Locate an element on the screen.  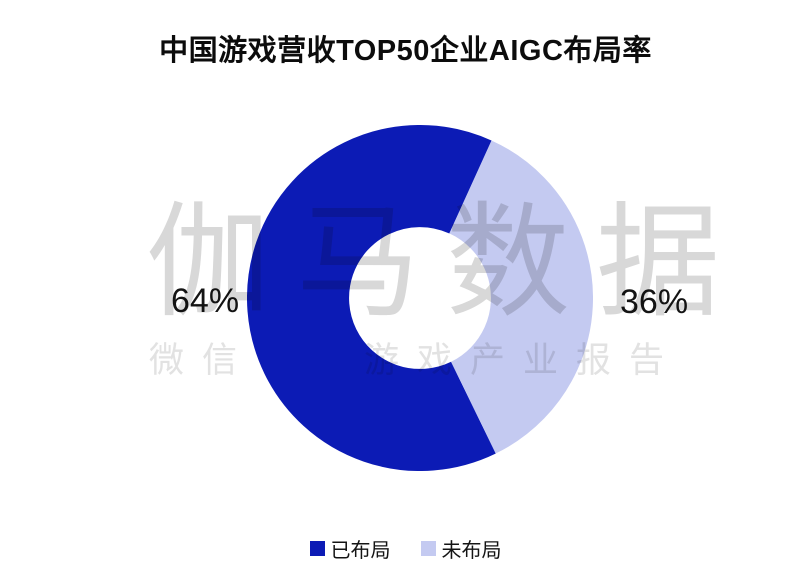
chart-title: 中国游戏营收TOP50企业AIGC布局率 is located at coordinates (405, 51).